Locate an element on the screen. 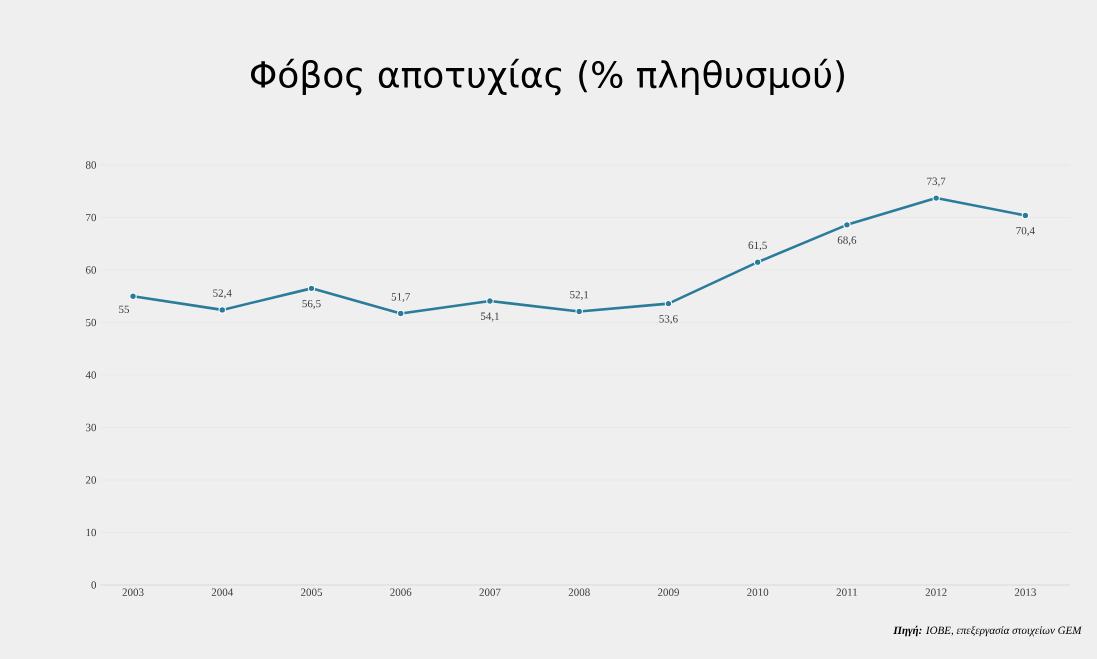 The height and width of the screenshot is (659, 1097). data-label: 51,7 is located at coordinates (401, 298).